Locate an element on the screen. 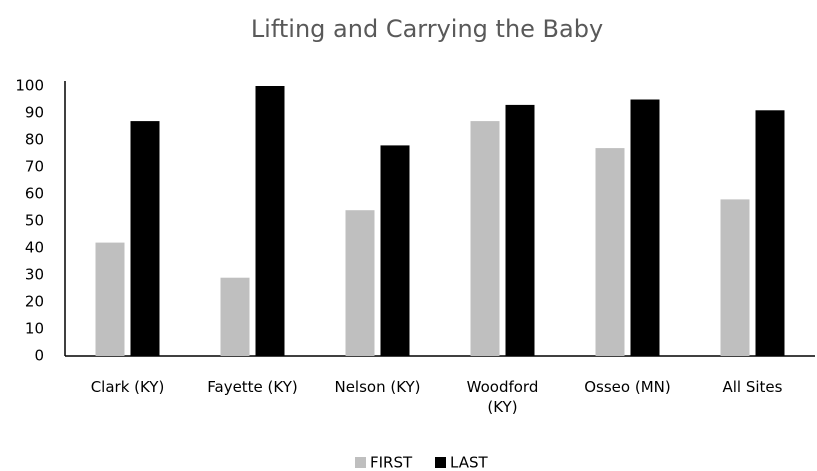 Image resolution: width=817 pixels, height=471 pixels. x-tick-label: All Sites is located at coordinates (752, 387).